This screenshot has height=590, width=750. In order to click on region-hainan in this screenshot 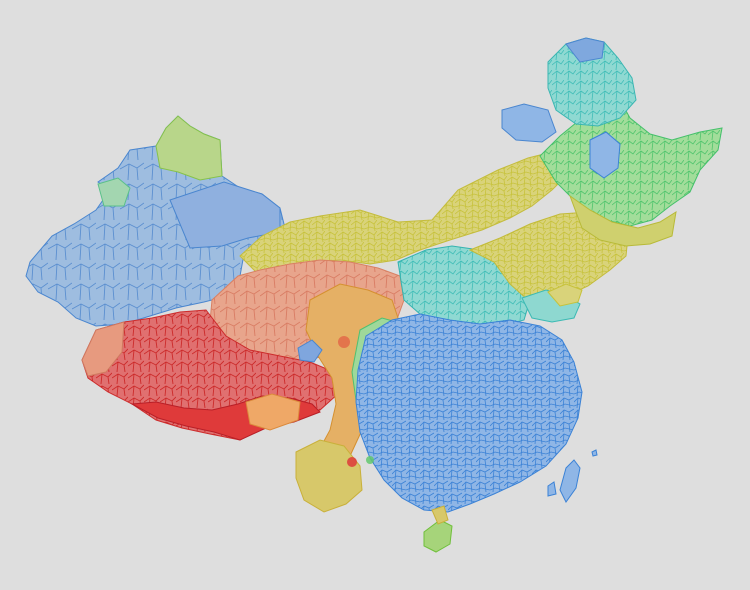, I will do `click(438, 536)`.